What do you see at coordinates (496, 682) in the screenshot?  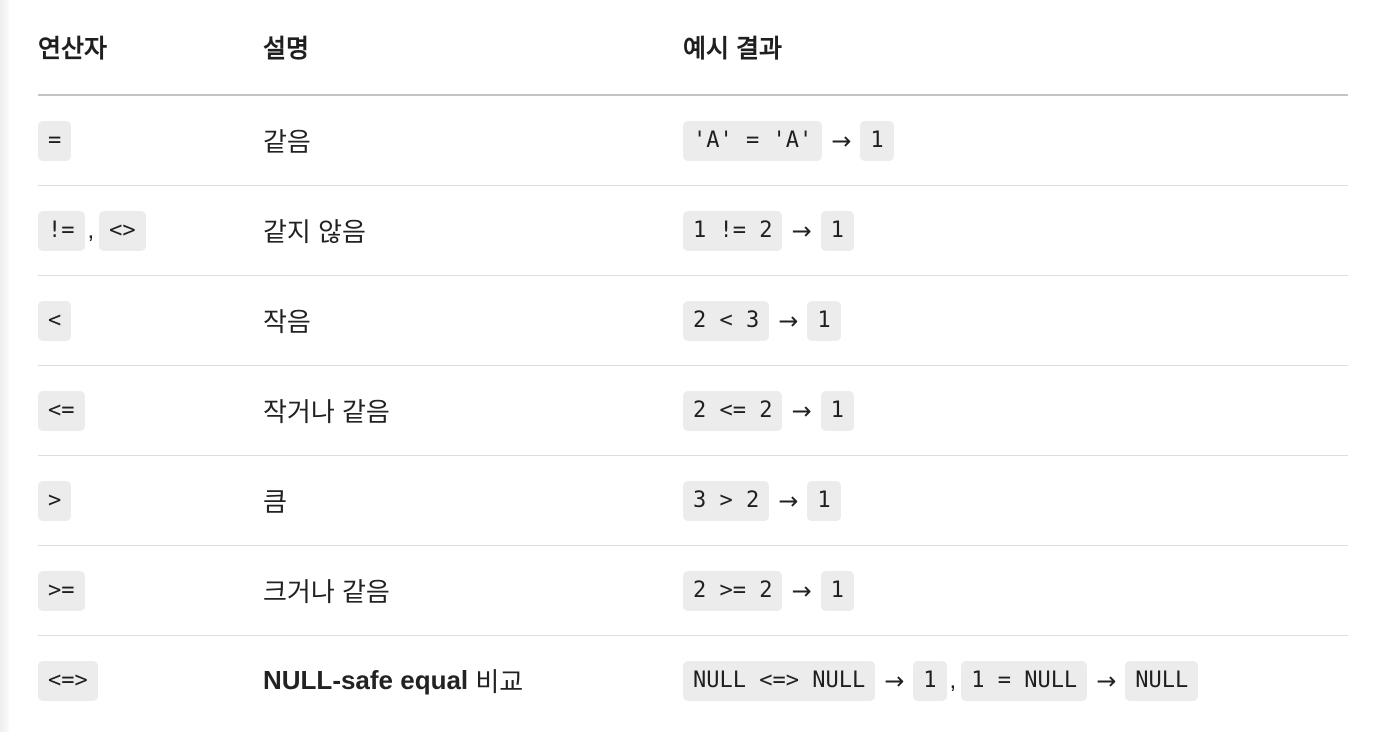 I see `description-text: 비교` at bounding box center [496, 682].